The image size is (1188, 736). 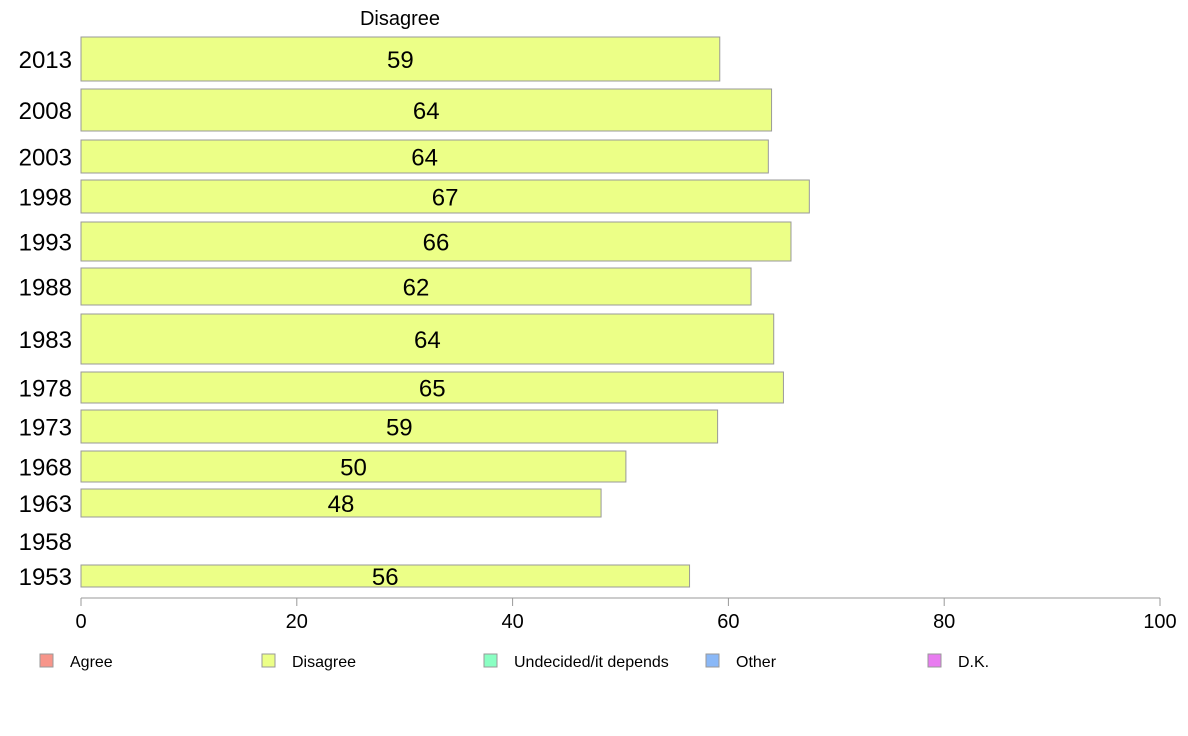 I want to click on data-label-1963: 48, so click(x=341, y=504).